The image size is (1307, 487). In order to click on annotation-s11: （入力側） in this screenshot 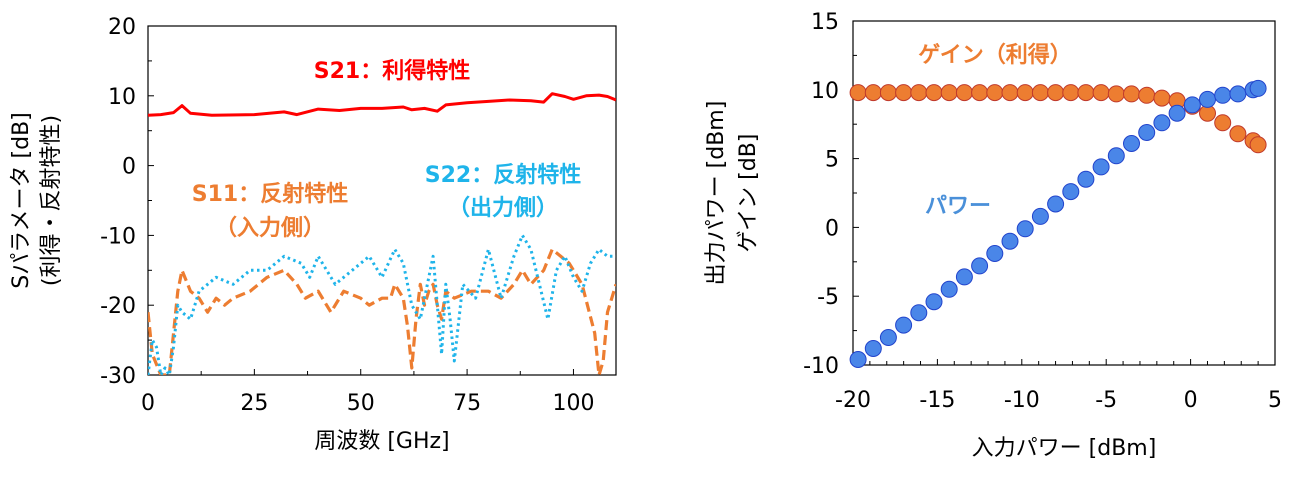, I will do `click(270, 228)`.